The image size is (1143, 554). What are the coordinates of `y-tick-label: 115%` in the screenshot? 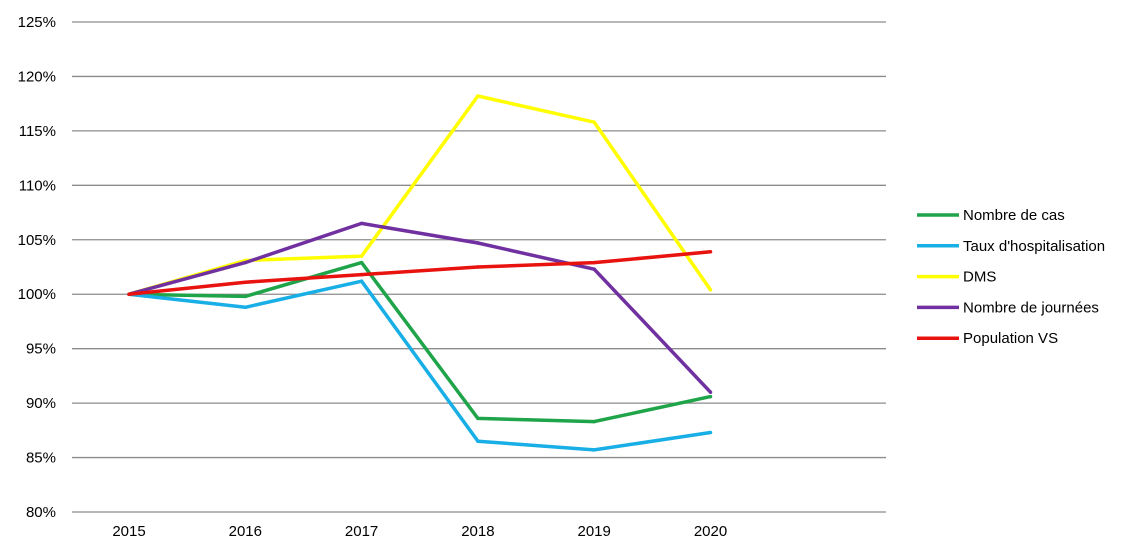 It's located at (37, 131).